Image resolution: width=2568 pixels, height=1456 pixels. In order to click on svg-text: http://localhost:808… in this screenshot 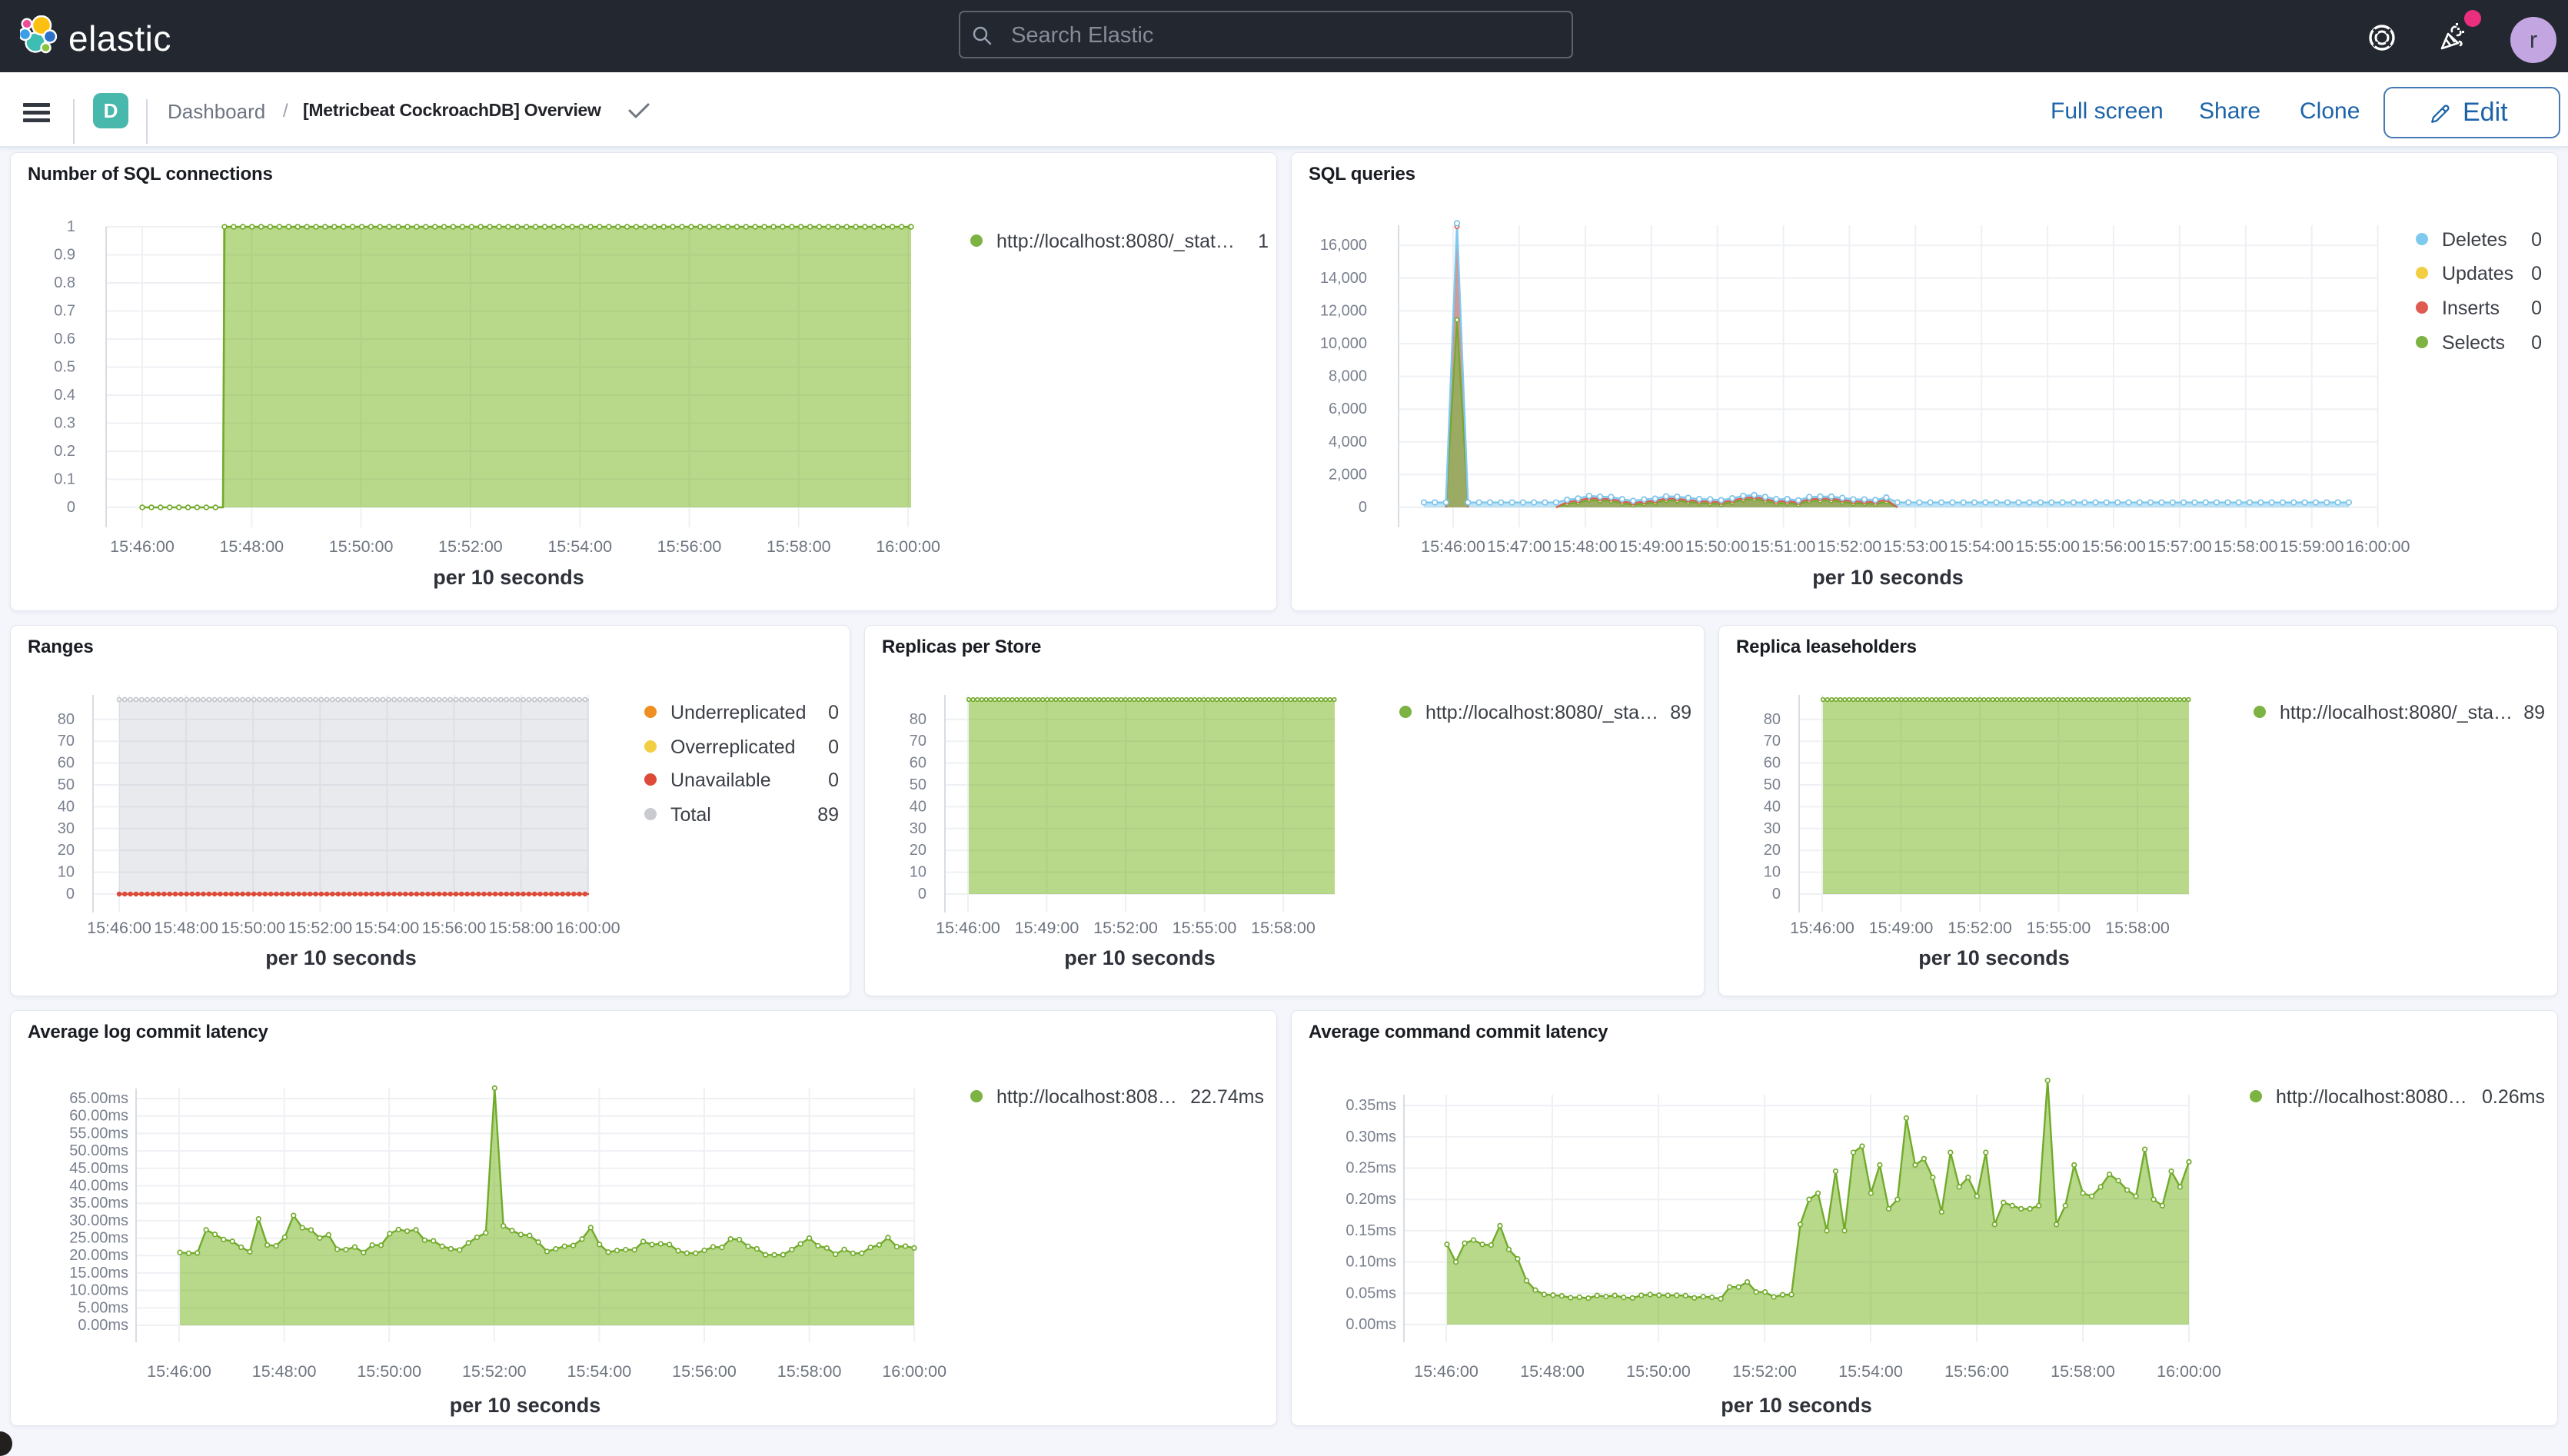, I will do `click(1086, 1097)`.